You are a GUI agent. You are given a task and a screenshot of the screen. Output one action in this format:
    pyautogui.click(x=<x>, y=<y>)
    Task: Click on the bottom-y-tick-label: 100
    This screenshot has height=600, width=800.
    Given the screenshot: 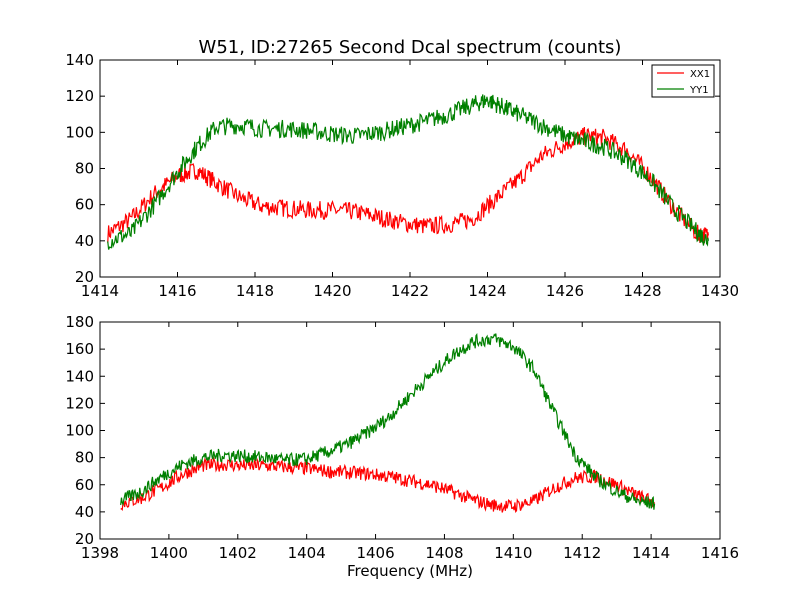 What is the action you would take?
    pyautogui.click(x=79, y=431)
    